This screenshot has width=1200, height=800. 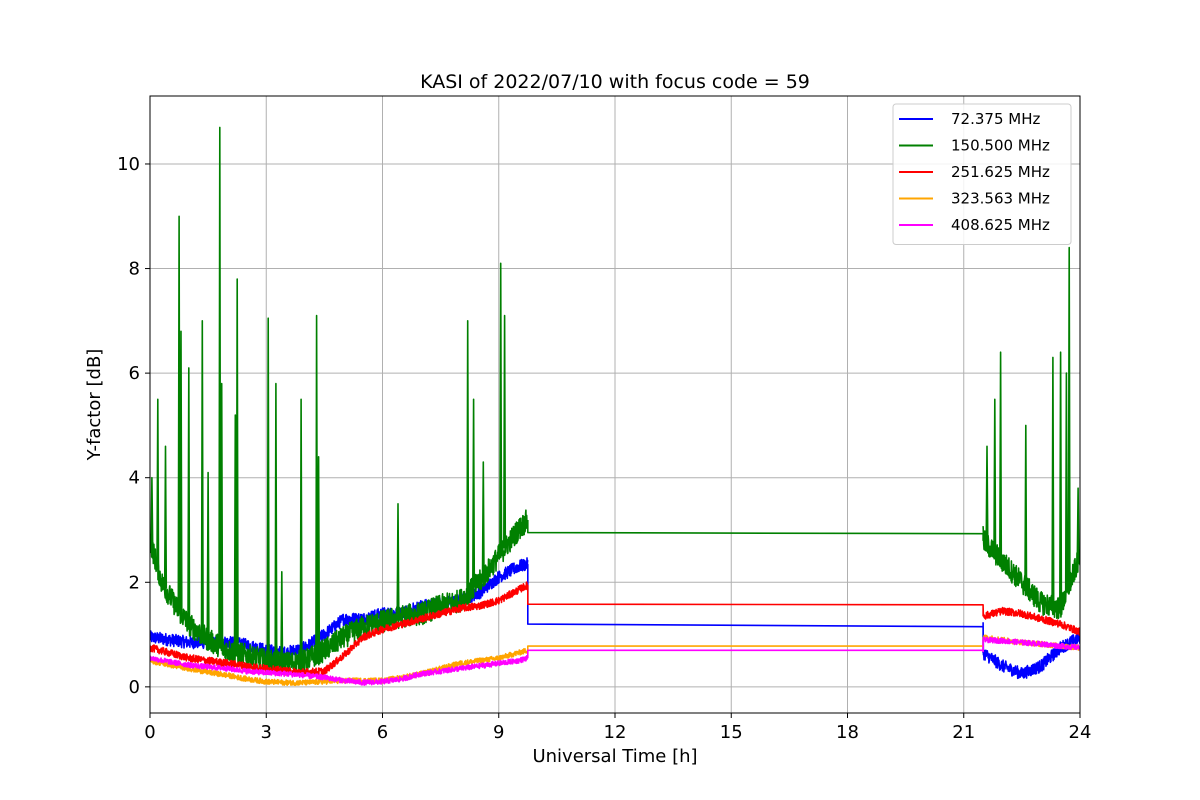 What do you see at coordinates (1000, 225) in the screenshot?
I see `legend-label: 408.625 MHz` at bounding box center [1000, 225].